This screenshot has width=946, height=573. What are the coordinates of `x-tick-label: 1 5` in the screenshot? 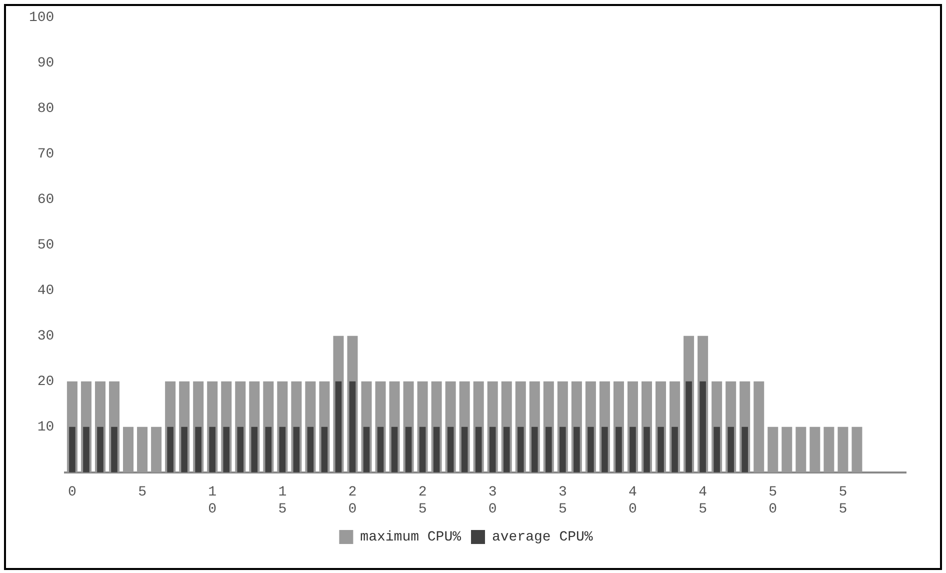 It's located at (282, 501).